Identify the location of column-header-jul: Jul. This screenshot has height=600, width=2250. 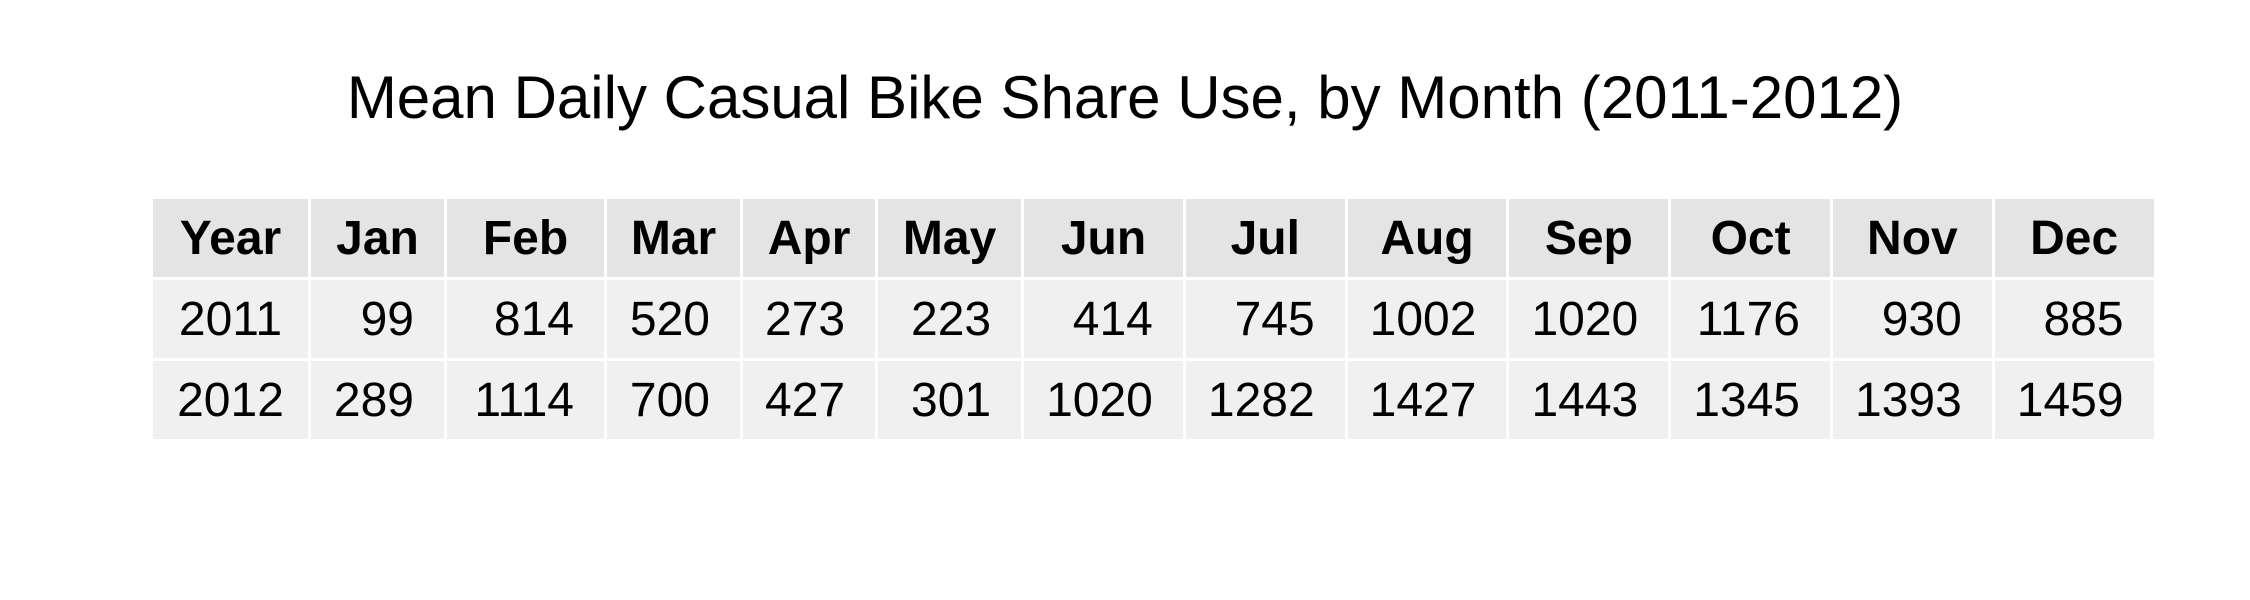
(1265, 238).